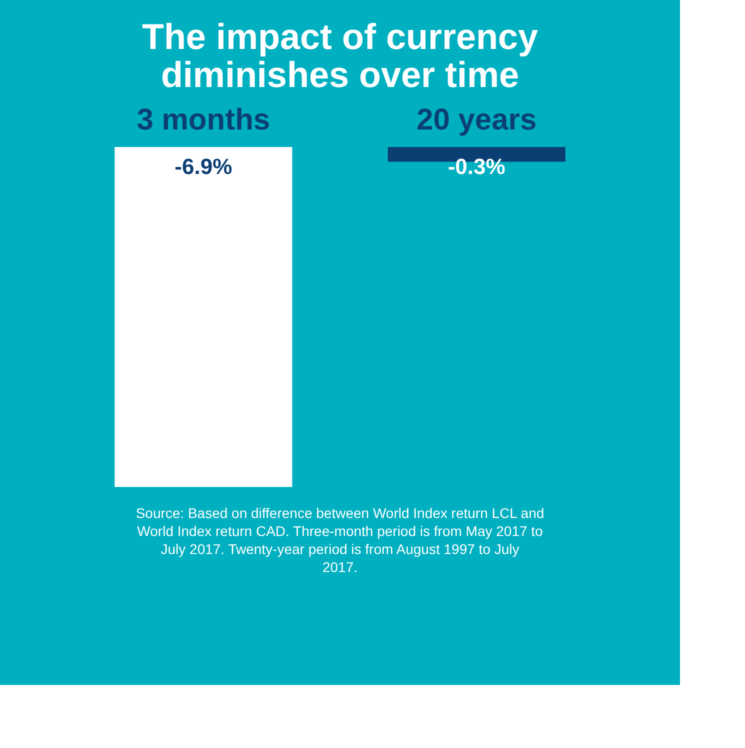 The width and height of the screenshot is (745, 748). What do you see at coordinates (203, 120) in the screenshot?
I see `x-tick-label: 3 months` at bounding box center [203, 120].